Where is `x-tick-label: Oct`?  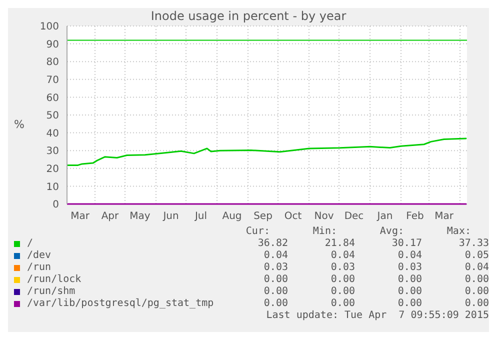
x-tick-label: Oct is located at coordinates (293, 216).